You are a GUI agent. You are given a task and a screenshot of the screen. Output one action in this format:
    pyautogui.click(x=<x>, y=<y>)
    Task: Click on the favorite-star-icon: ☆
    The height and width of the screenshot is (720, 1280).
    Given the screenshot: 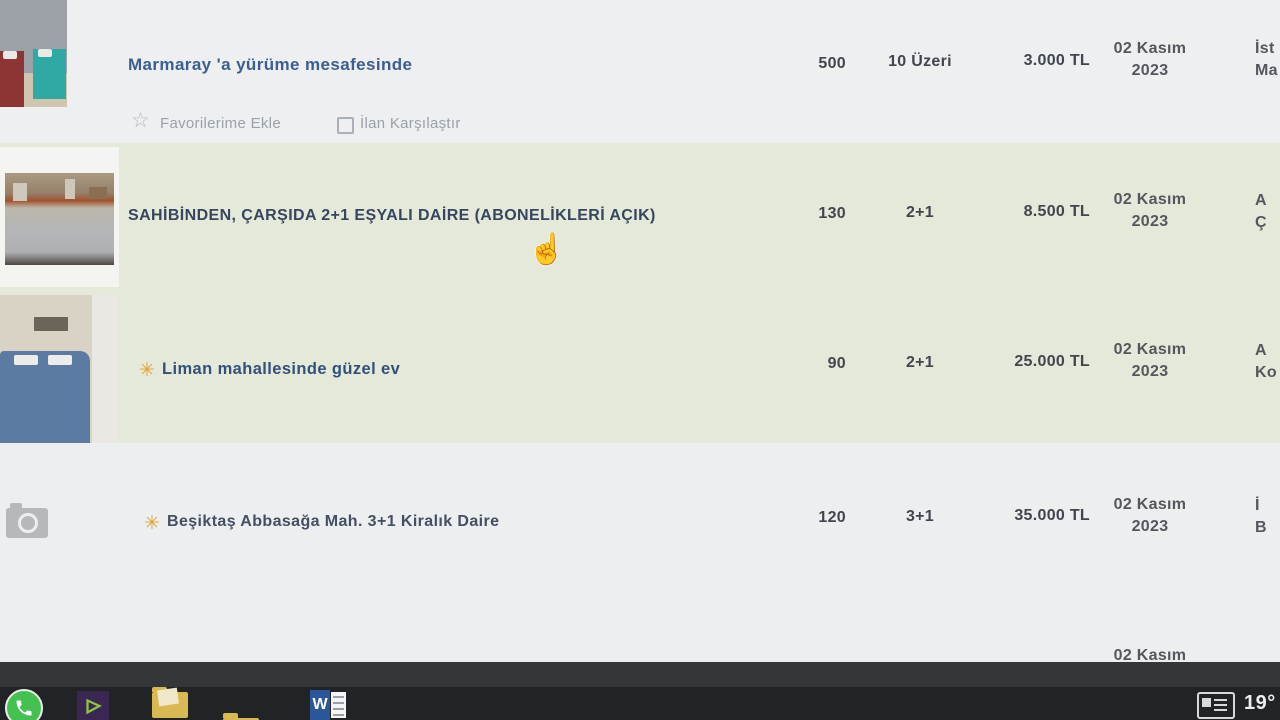 What is the action you would take?
    pyautogui.click(x=140, y=120)
    